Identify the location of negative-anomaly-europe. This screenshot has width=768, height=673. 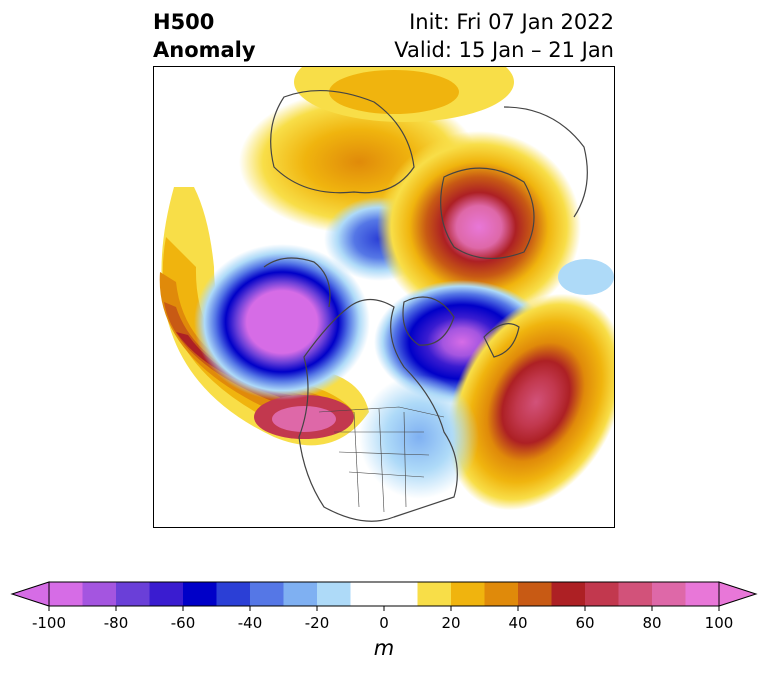
(586, 277).